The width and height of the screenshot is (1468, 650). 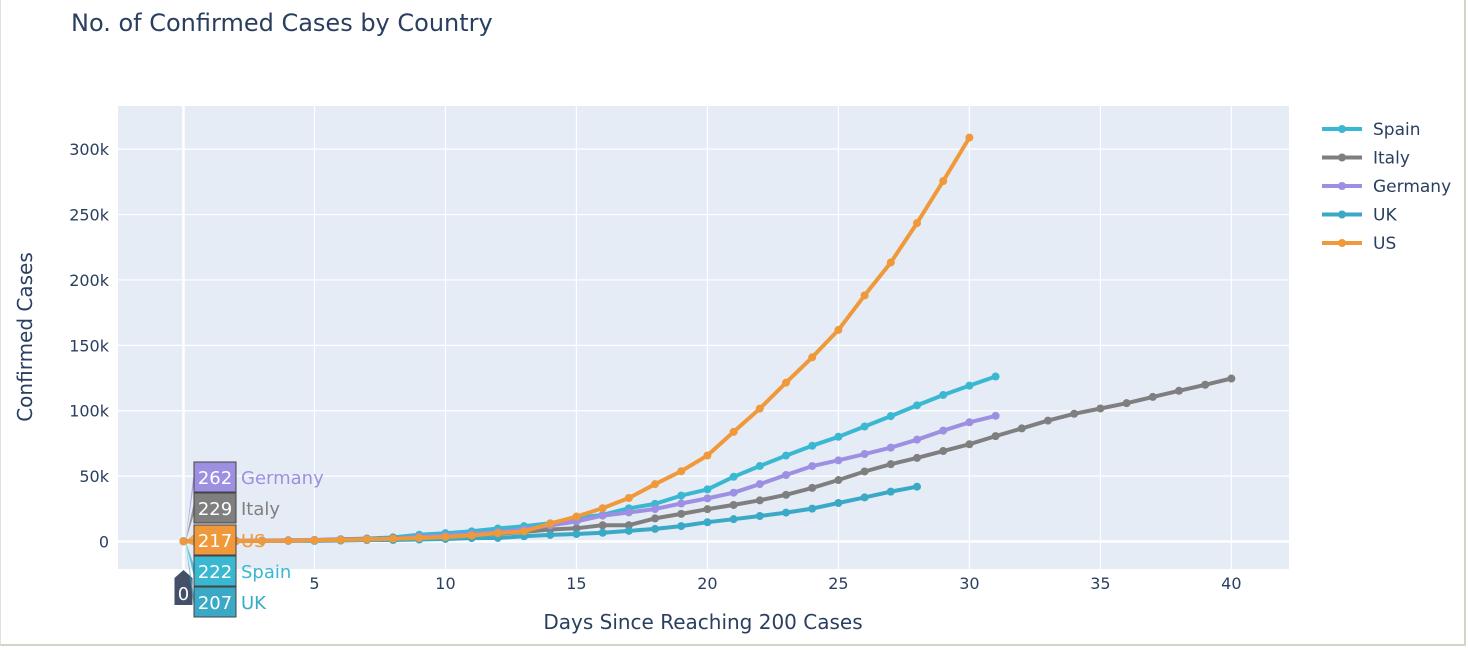 I want to click on legend-item-spain: Spain, so click(x=1371, y=130).